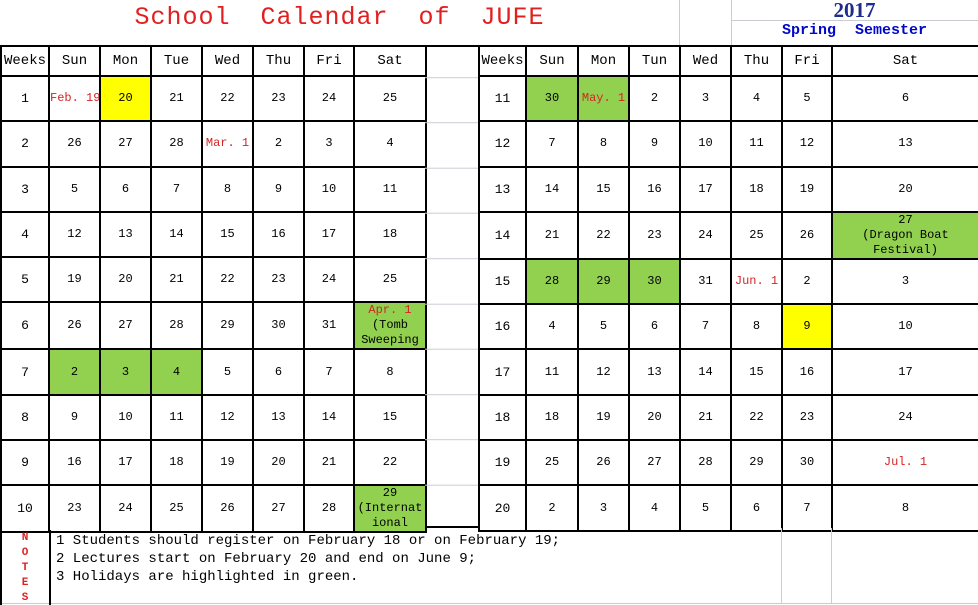 The image size is (978, 605). Describe the element at coordinates (25, 234) in the screenshot. I see `week-number-cell: 4` at that location.